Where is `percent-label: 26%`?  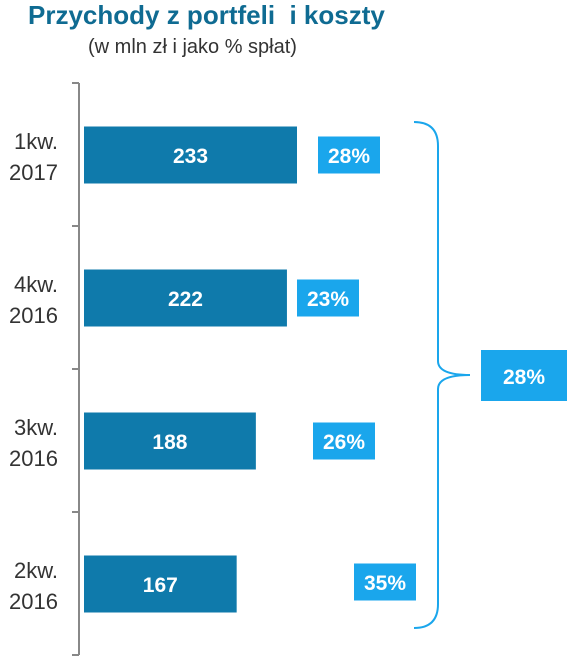
percent-label: 26% is located at coordinates (344, 442).